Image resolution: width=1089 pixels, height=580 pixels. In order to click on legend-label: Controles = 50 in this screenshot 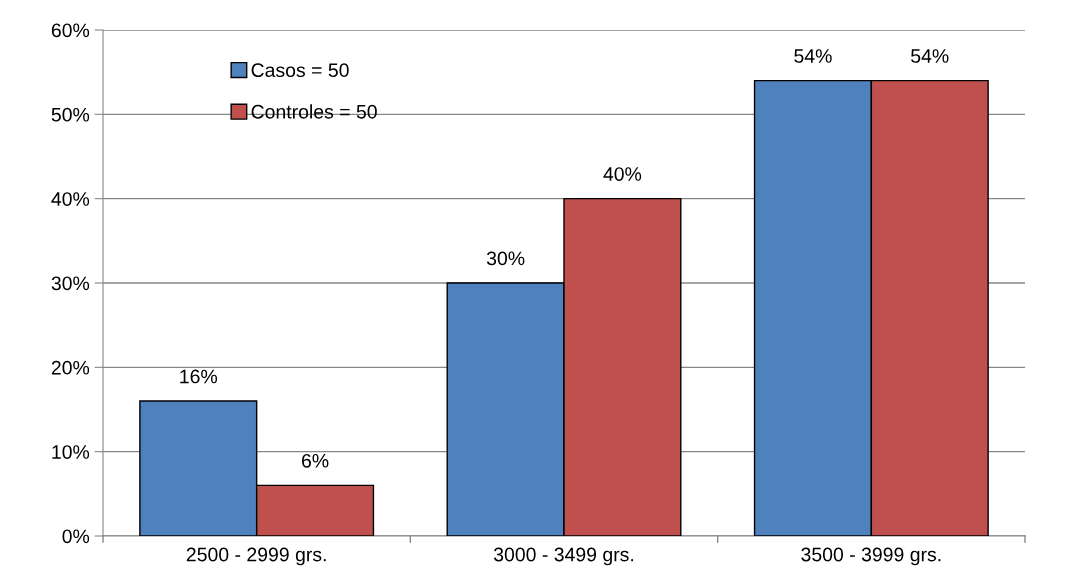, I will do `click(314, 111)`.